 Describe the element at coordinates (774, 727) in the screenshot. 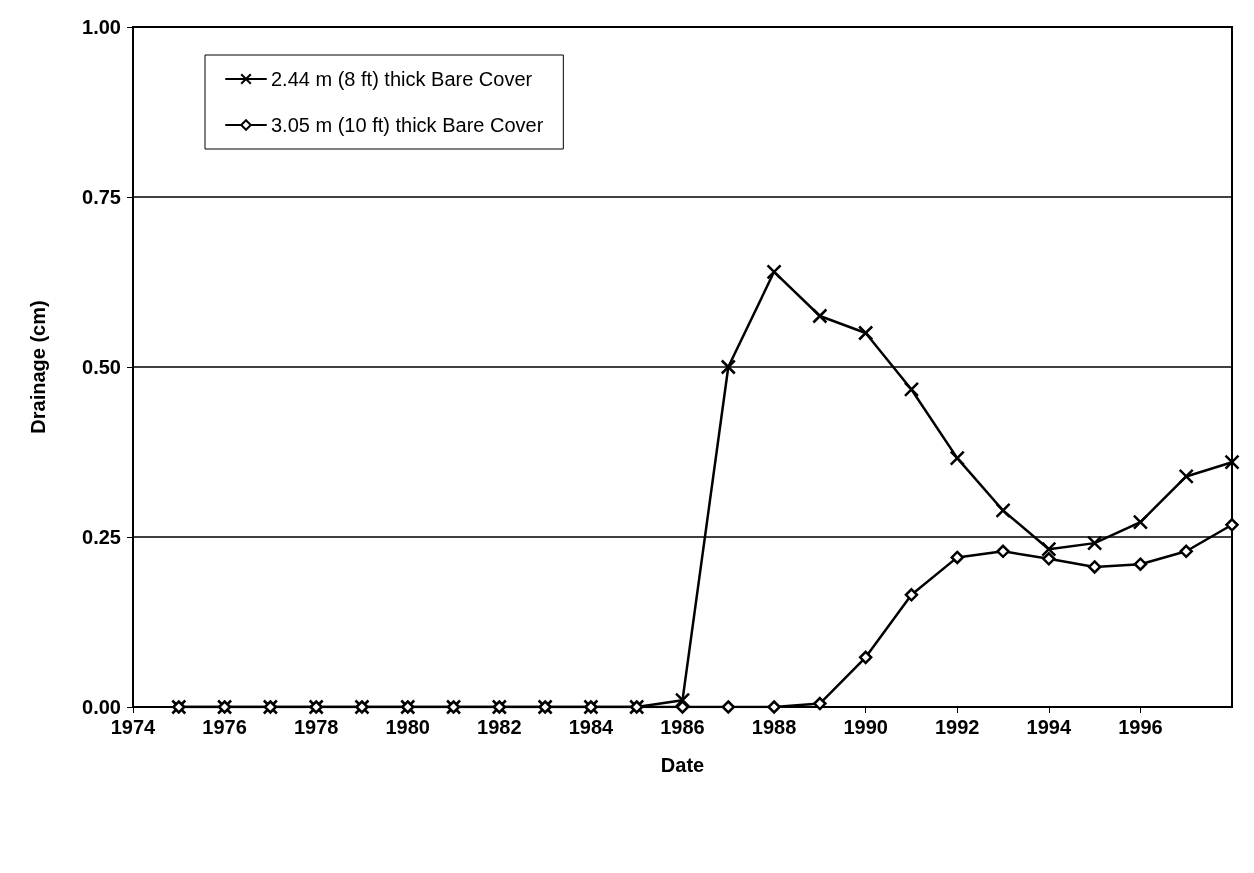

I see `x-tick-label: 1988` at that location.